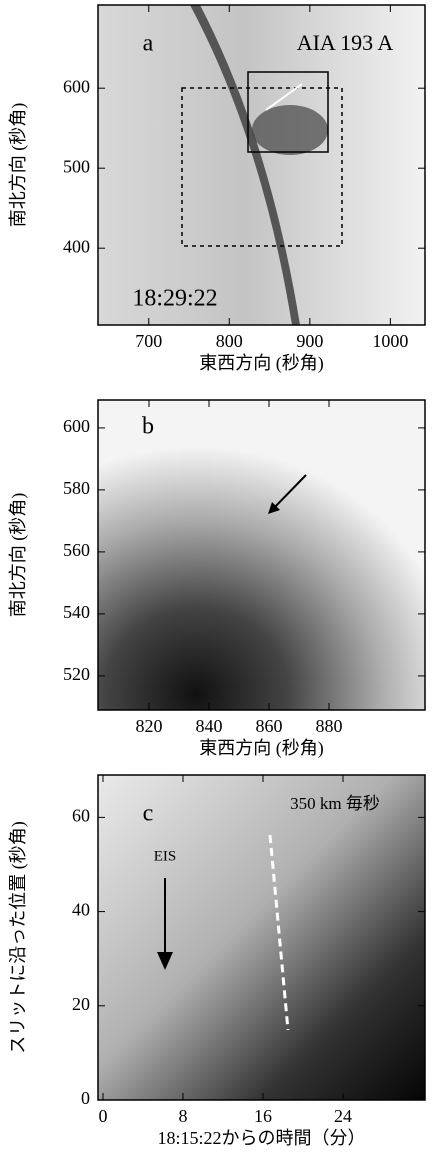 This screenshot has width=433, height=1158. I want to click on y-tick-label: 40, so click(81, 910).